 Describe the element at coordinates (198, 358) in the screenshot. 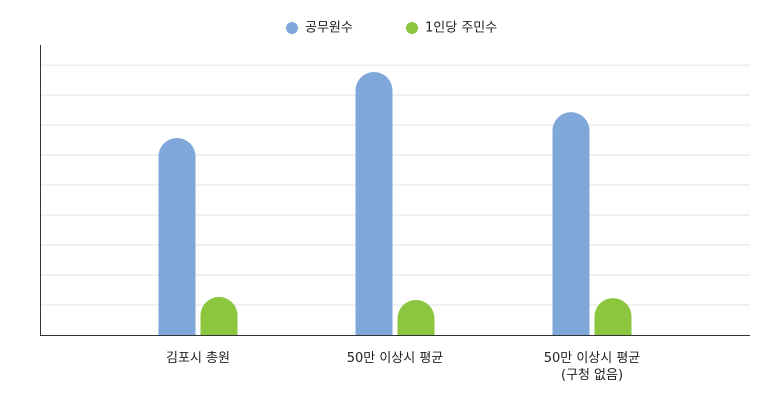

I see `x-tick-label: 김포시 총원` at that location.